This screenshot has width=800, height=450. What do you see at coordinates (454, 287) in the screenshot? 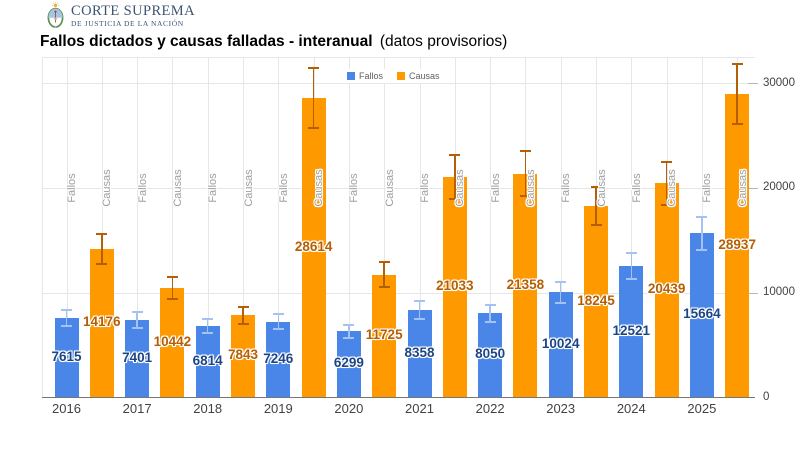
I see `bar-causas-2021` at bounding box center [454, 287].